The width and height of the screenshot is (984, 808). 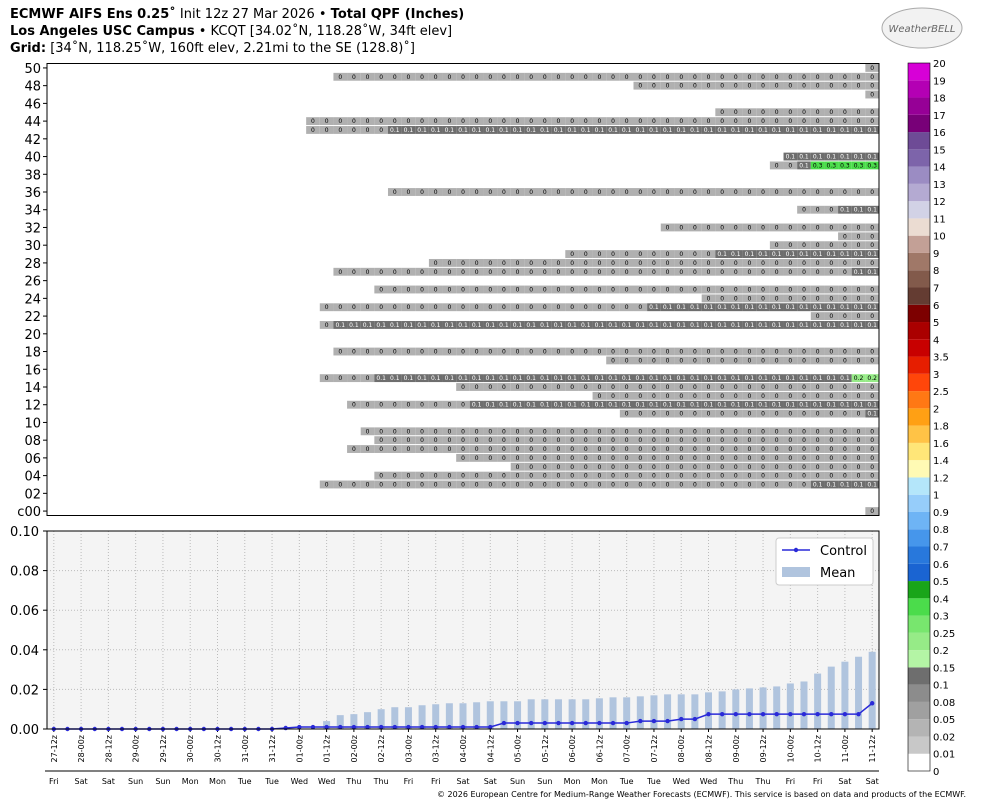 What do you see at coordinates (490, 748) in the screenshot?
I see `x-tick-label: 04-12z` at bounding box center [490, 748].